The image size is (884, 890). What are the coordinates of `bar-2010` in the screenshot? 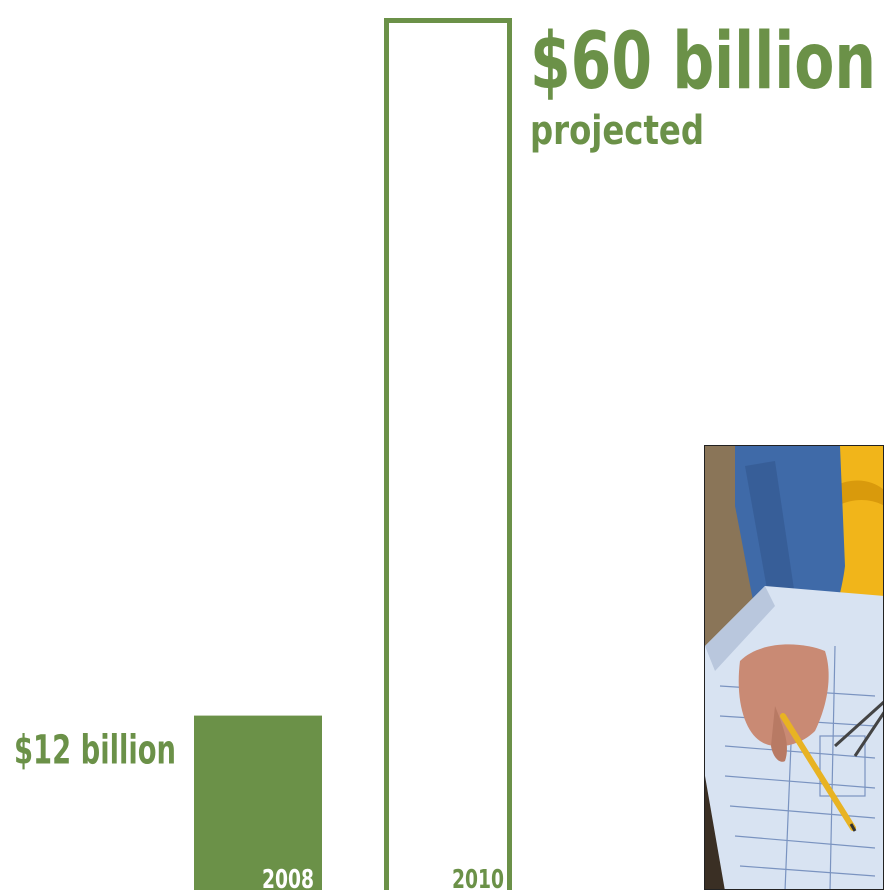 It's located at (448, 454).